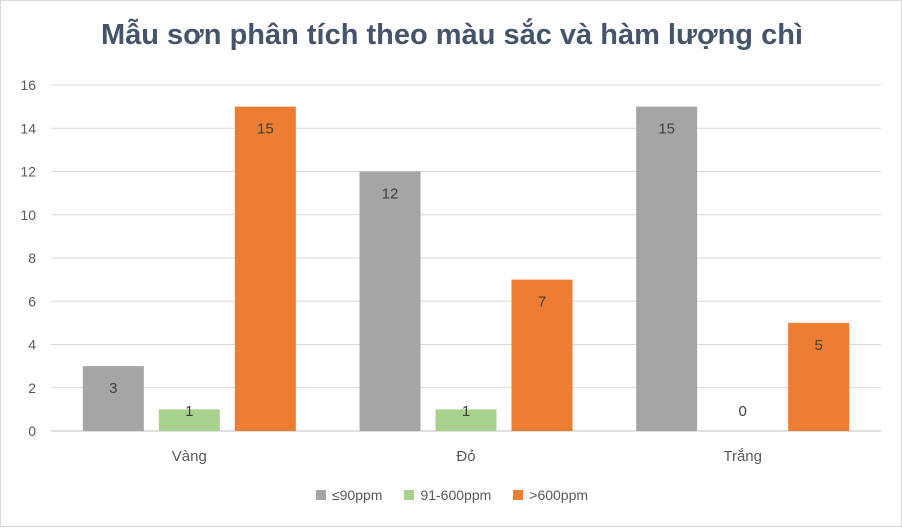 This screenshot has width=902, height=528. I want to click on data-label-0-2: 15, so click(666, 129).